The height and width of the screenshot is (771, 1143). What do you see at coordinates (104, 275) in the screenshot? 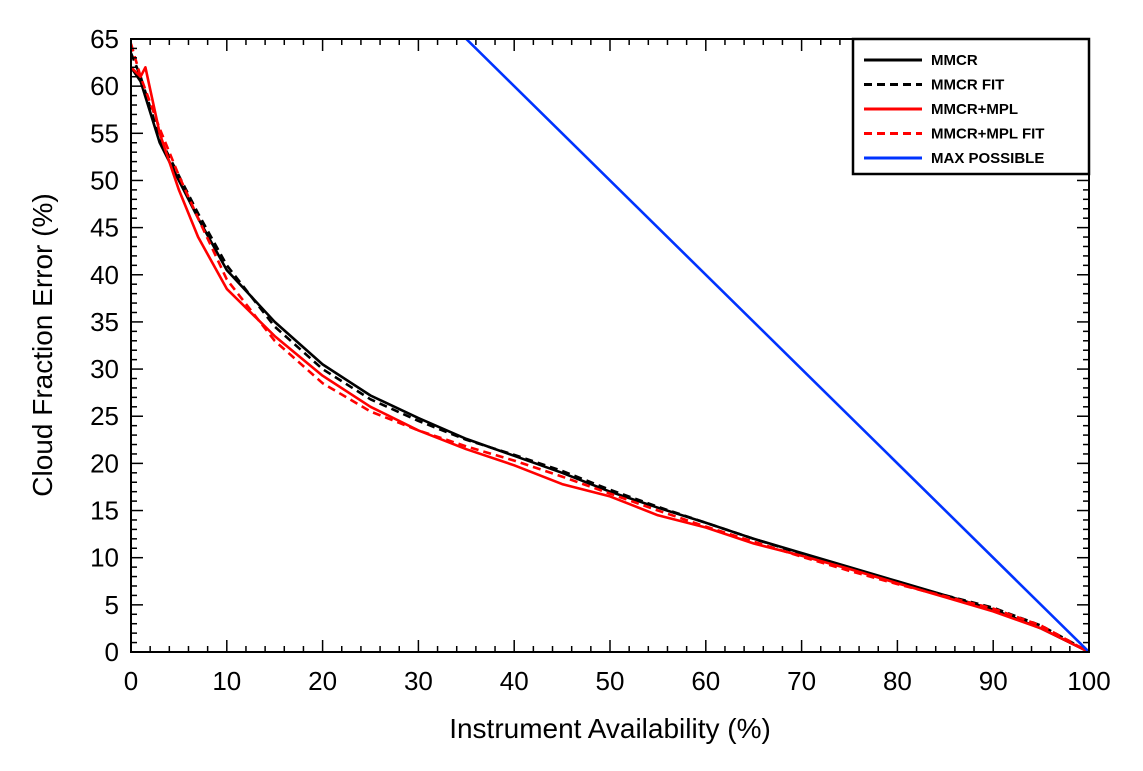
I see `y-tick-label: 40` at bounding box center [104, 275].